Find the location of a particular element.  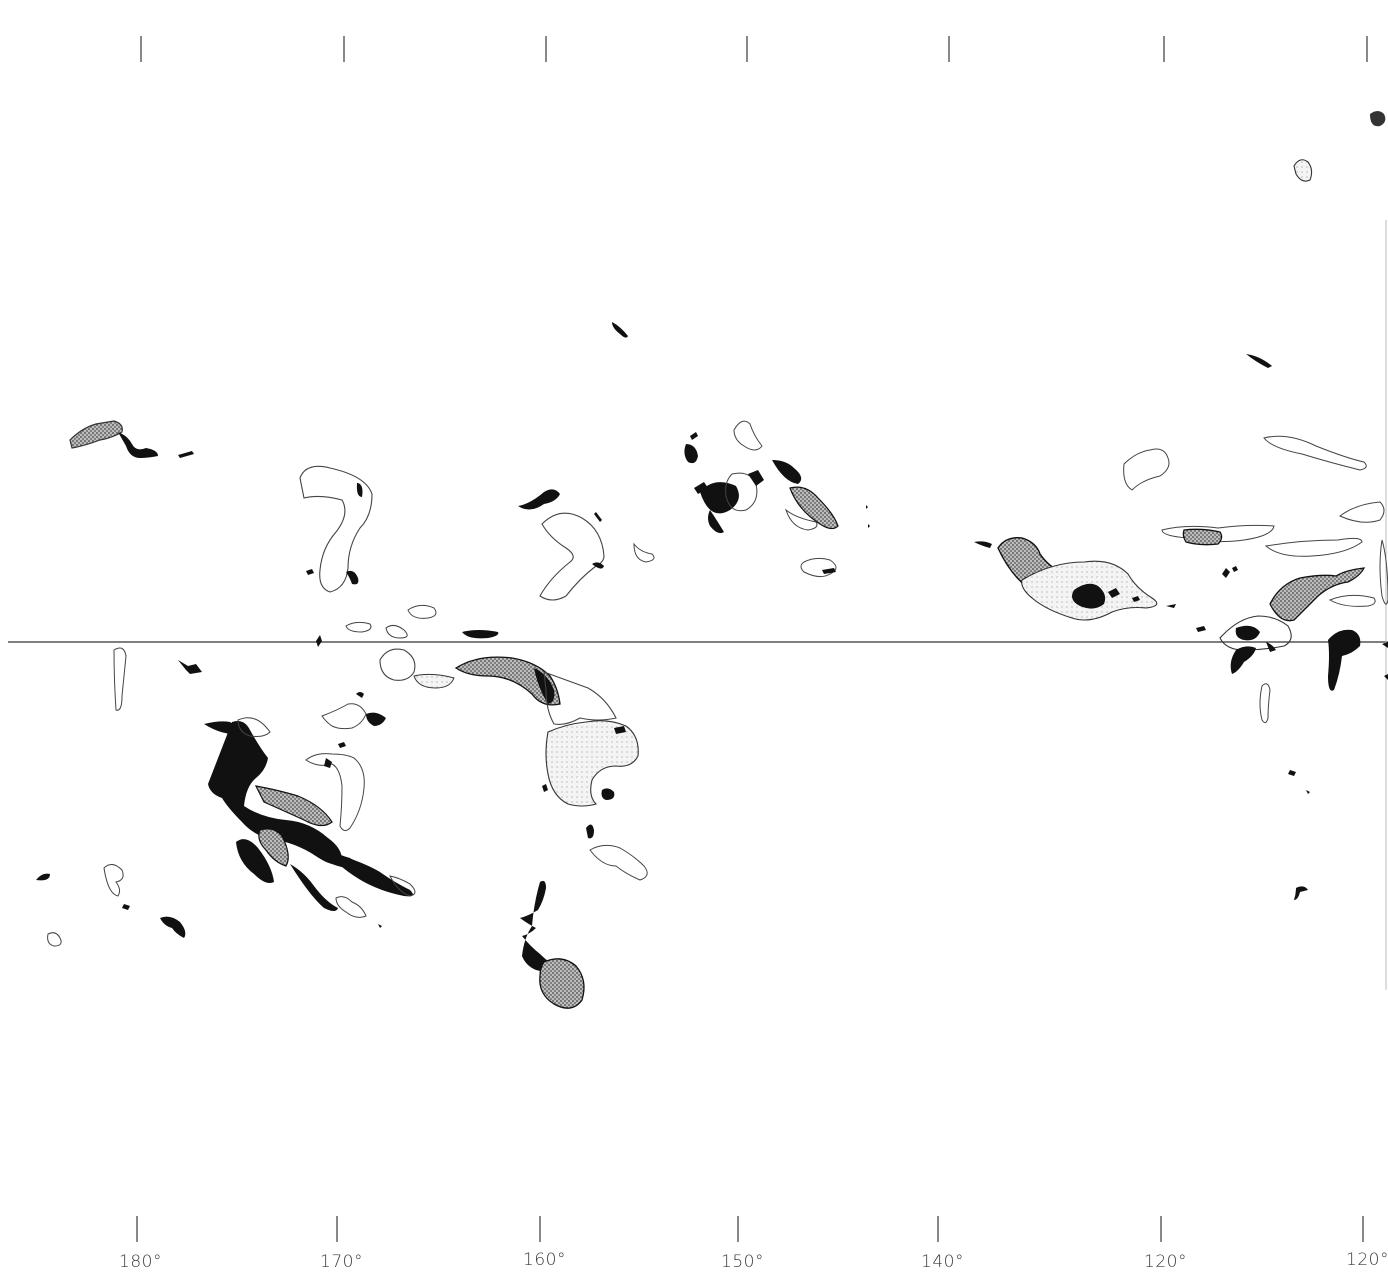

axis-label-150: 150° is located at coordinates (742, 1262).